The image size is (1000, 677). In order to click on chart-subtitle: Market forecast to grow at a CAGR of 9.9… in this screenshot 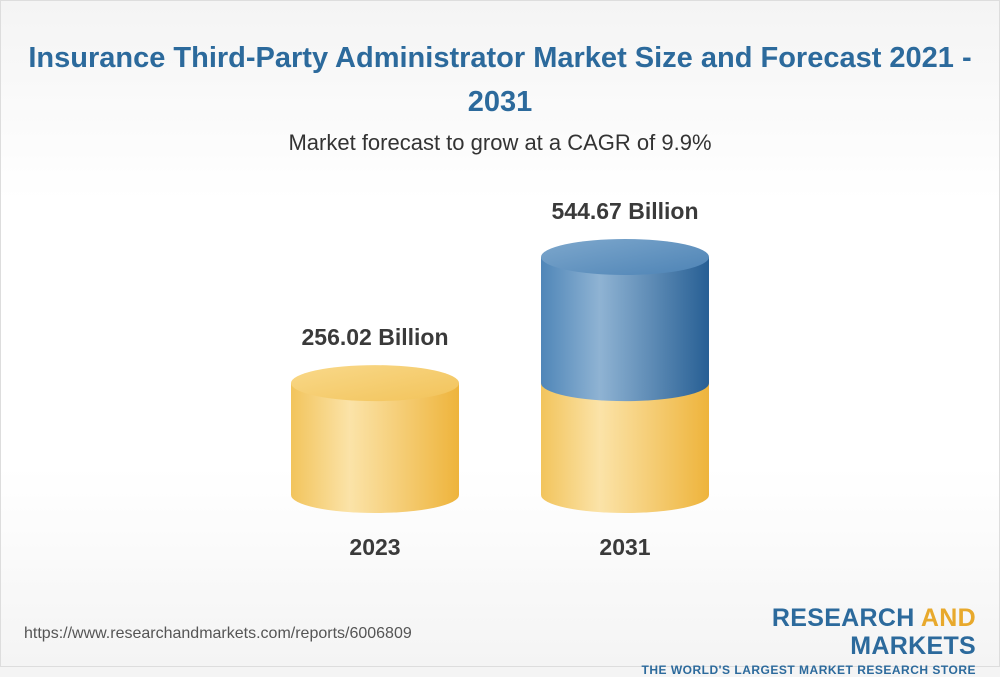, I will do `click(500, 142)`.